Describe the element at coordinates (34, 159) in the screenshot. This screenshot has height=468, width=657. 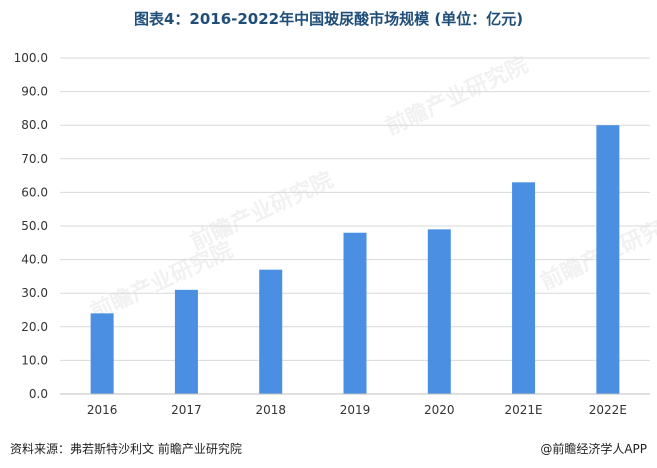
I see `y-tick-label-7: 70.0` at that location.